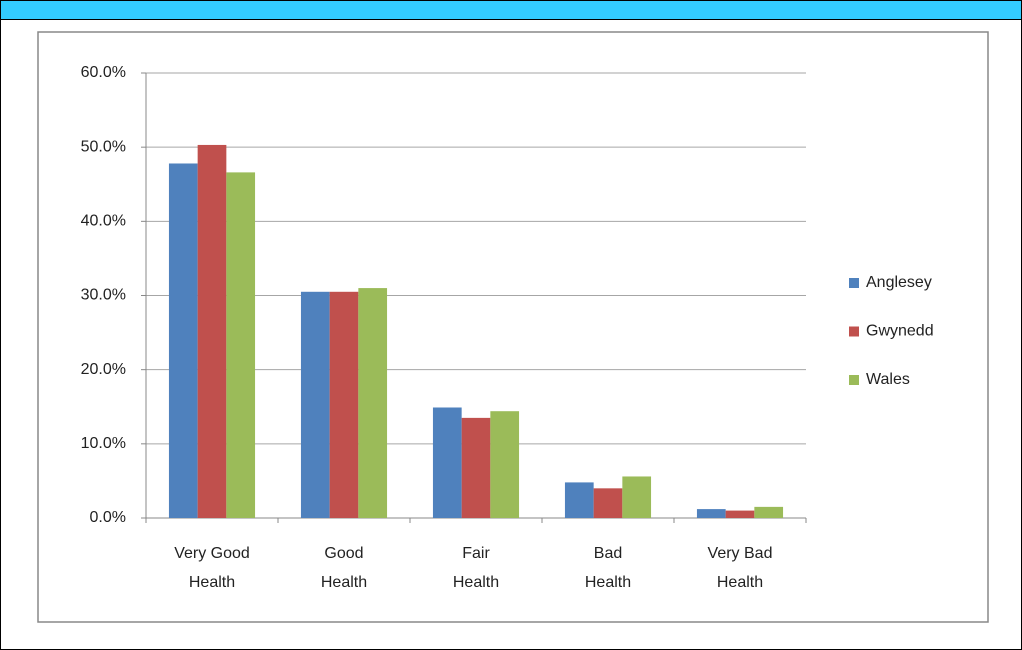  I want to click on x-tick-label-line: Fair, so click(476, 553).